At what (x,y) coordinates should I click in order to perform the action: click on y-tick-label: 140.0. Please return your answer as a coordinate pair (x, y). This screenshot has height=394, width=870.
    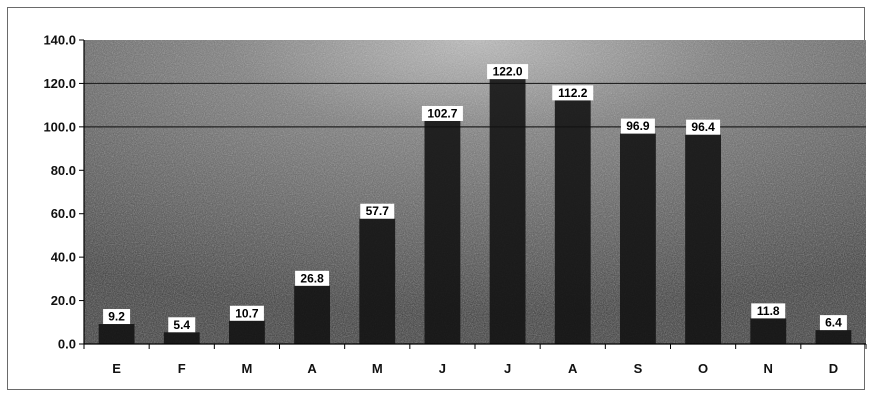
    Looking at the image, I should click on (59, 40).